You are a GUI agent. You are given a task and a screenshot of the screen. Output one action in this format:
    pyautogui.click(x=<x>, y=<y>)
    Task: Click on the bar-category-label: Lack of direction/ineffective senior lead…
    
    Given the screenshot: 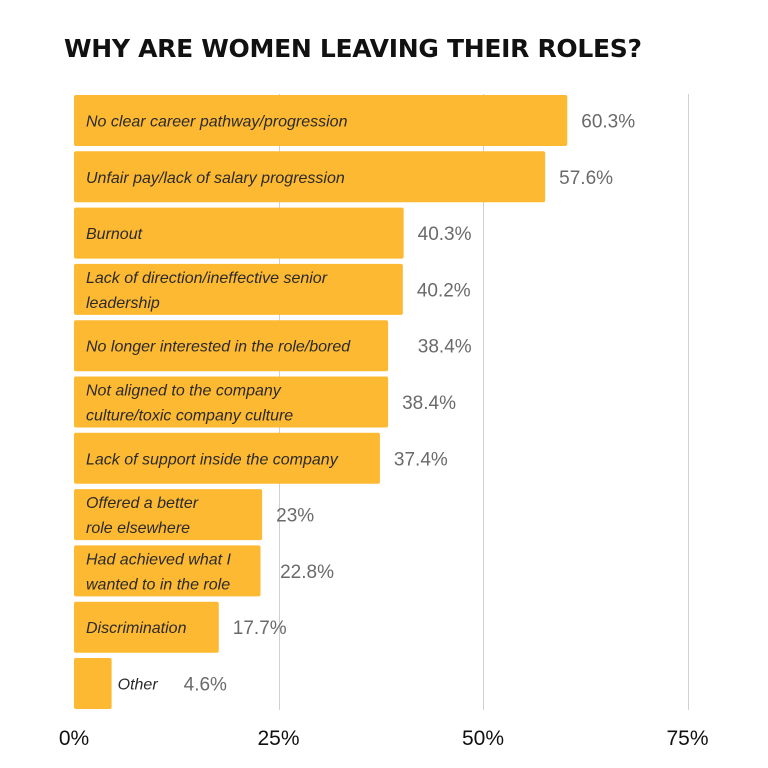 What is the action you would take?
    pyautogui.click(x=207, y=291)
    